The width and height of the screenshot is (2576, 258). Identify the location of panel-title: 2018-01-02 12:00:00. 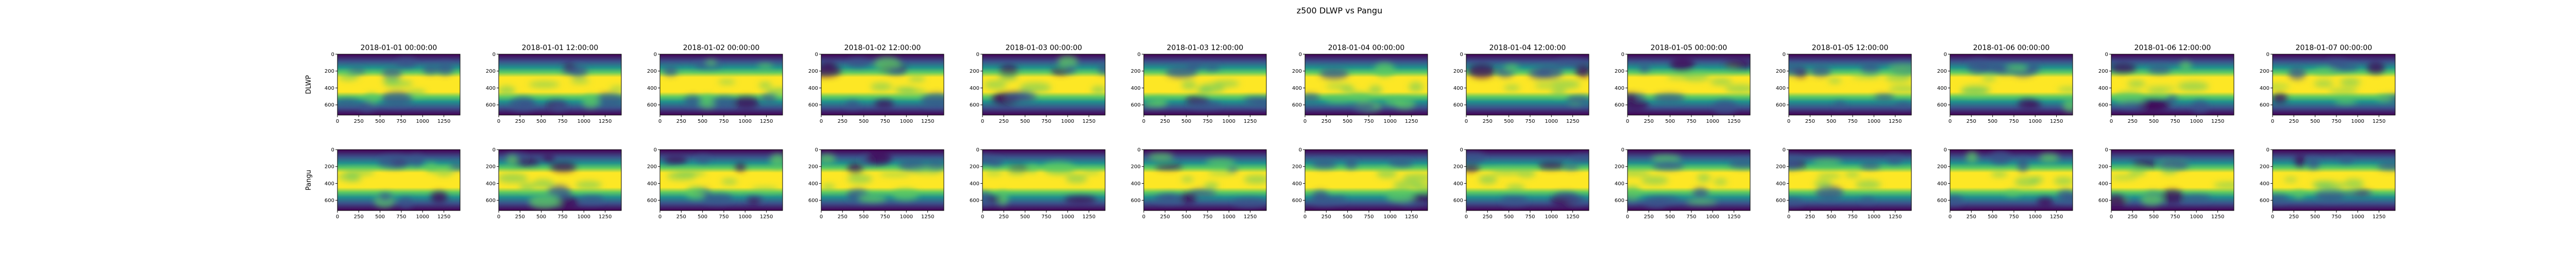
(882, 48).